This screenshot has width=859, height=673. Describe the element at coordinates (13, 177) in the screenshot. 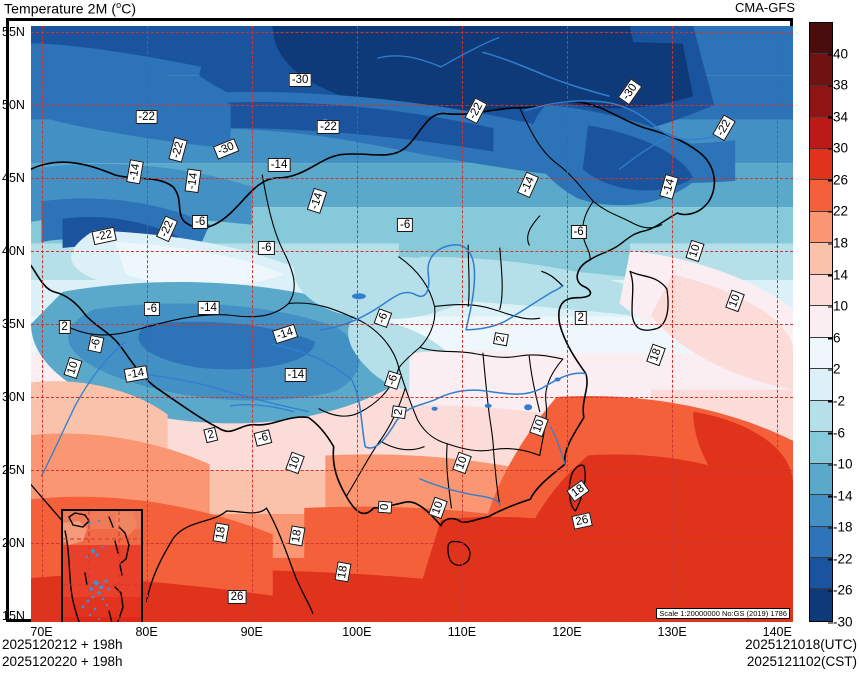

I see `latitude-tick-label: 45N` at that location.